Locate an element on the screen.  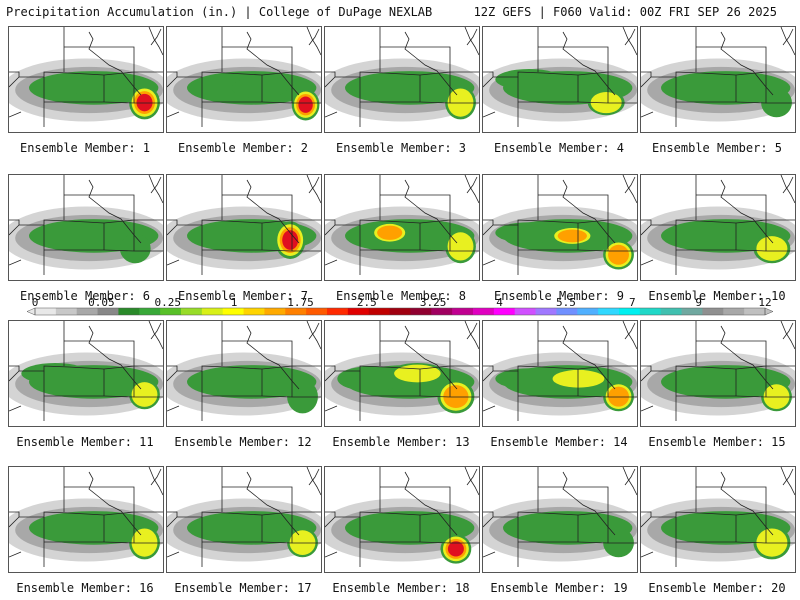
ensemble-member-label: Ensemble Member: 18 is located at coordinates (401, 588).